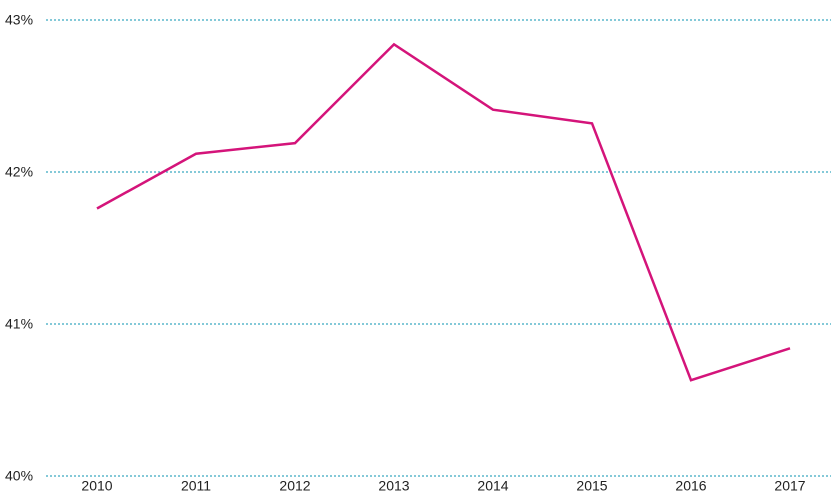  I want to click on x-tick-label: 2014, so click(492, 485).